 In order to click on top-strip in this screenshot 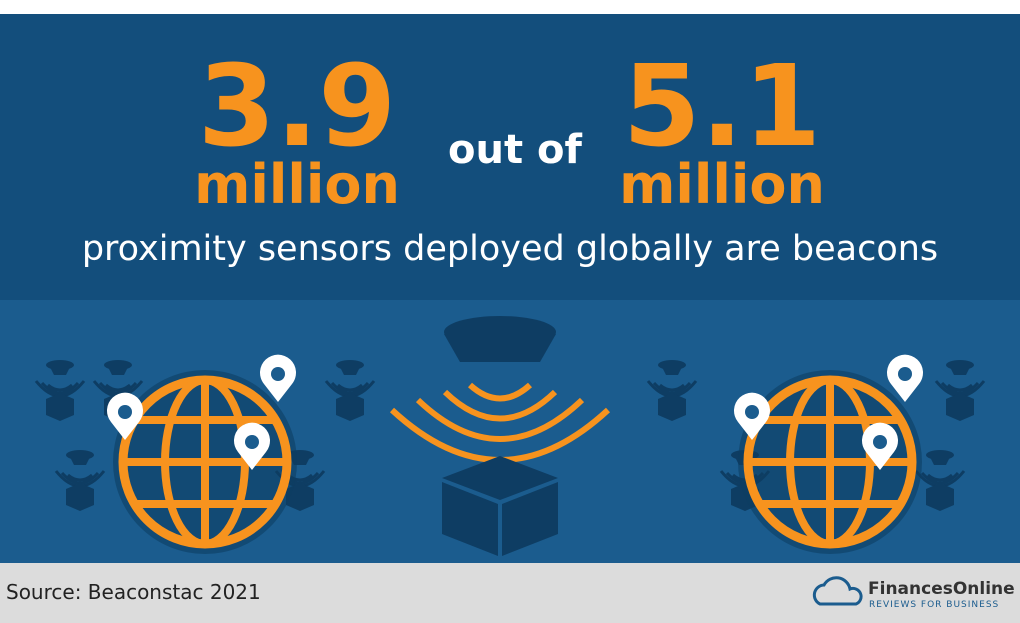, I will do `click(510, 7)`.